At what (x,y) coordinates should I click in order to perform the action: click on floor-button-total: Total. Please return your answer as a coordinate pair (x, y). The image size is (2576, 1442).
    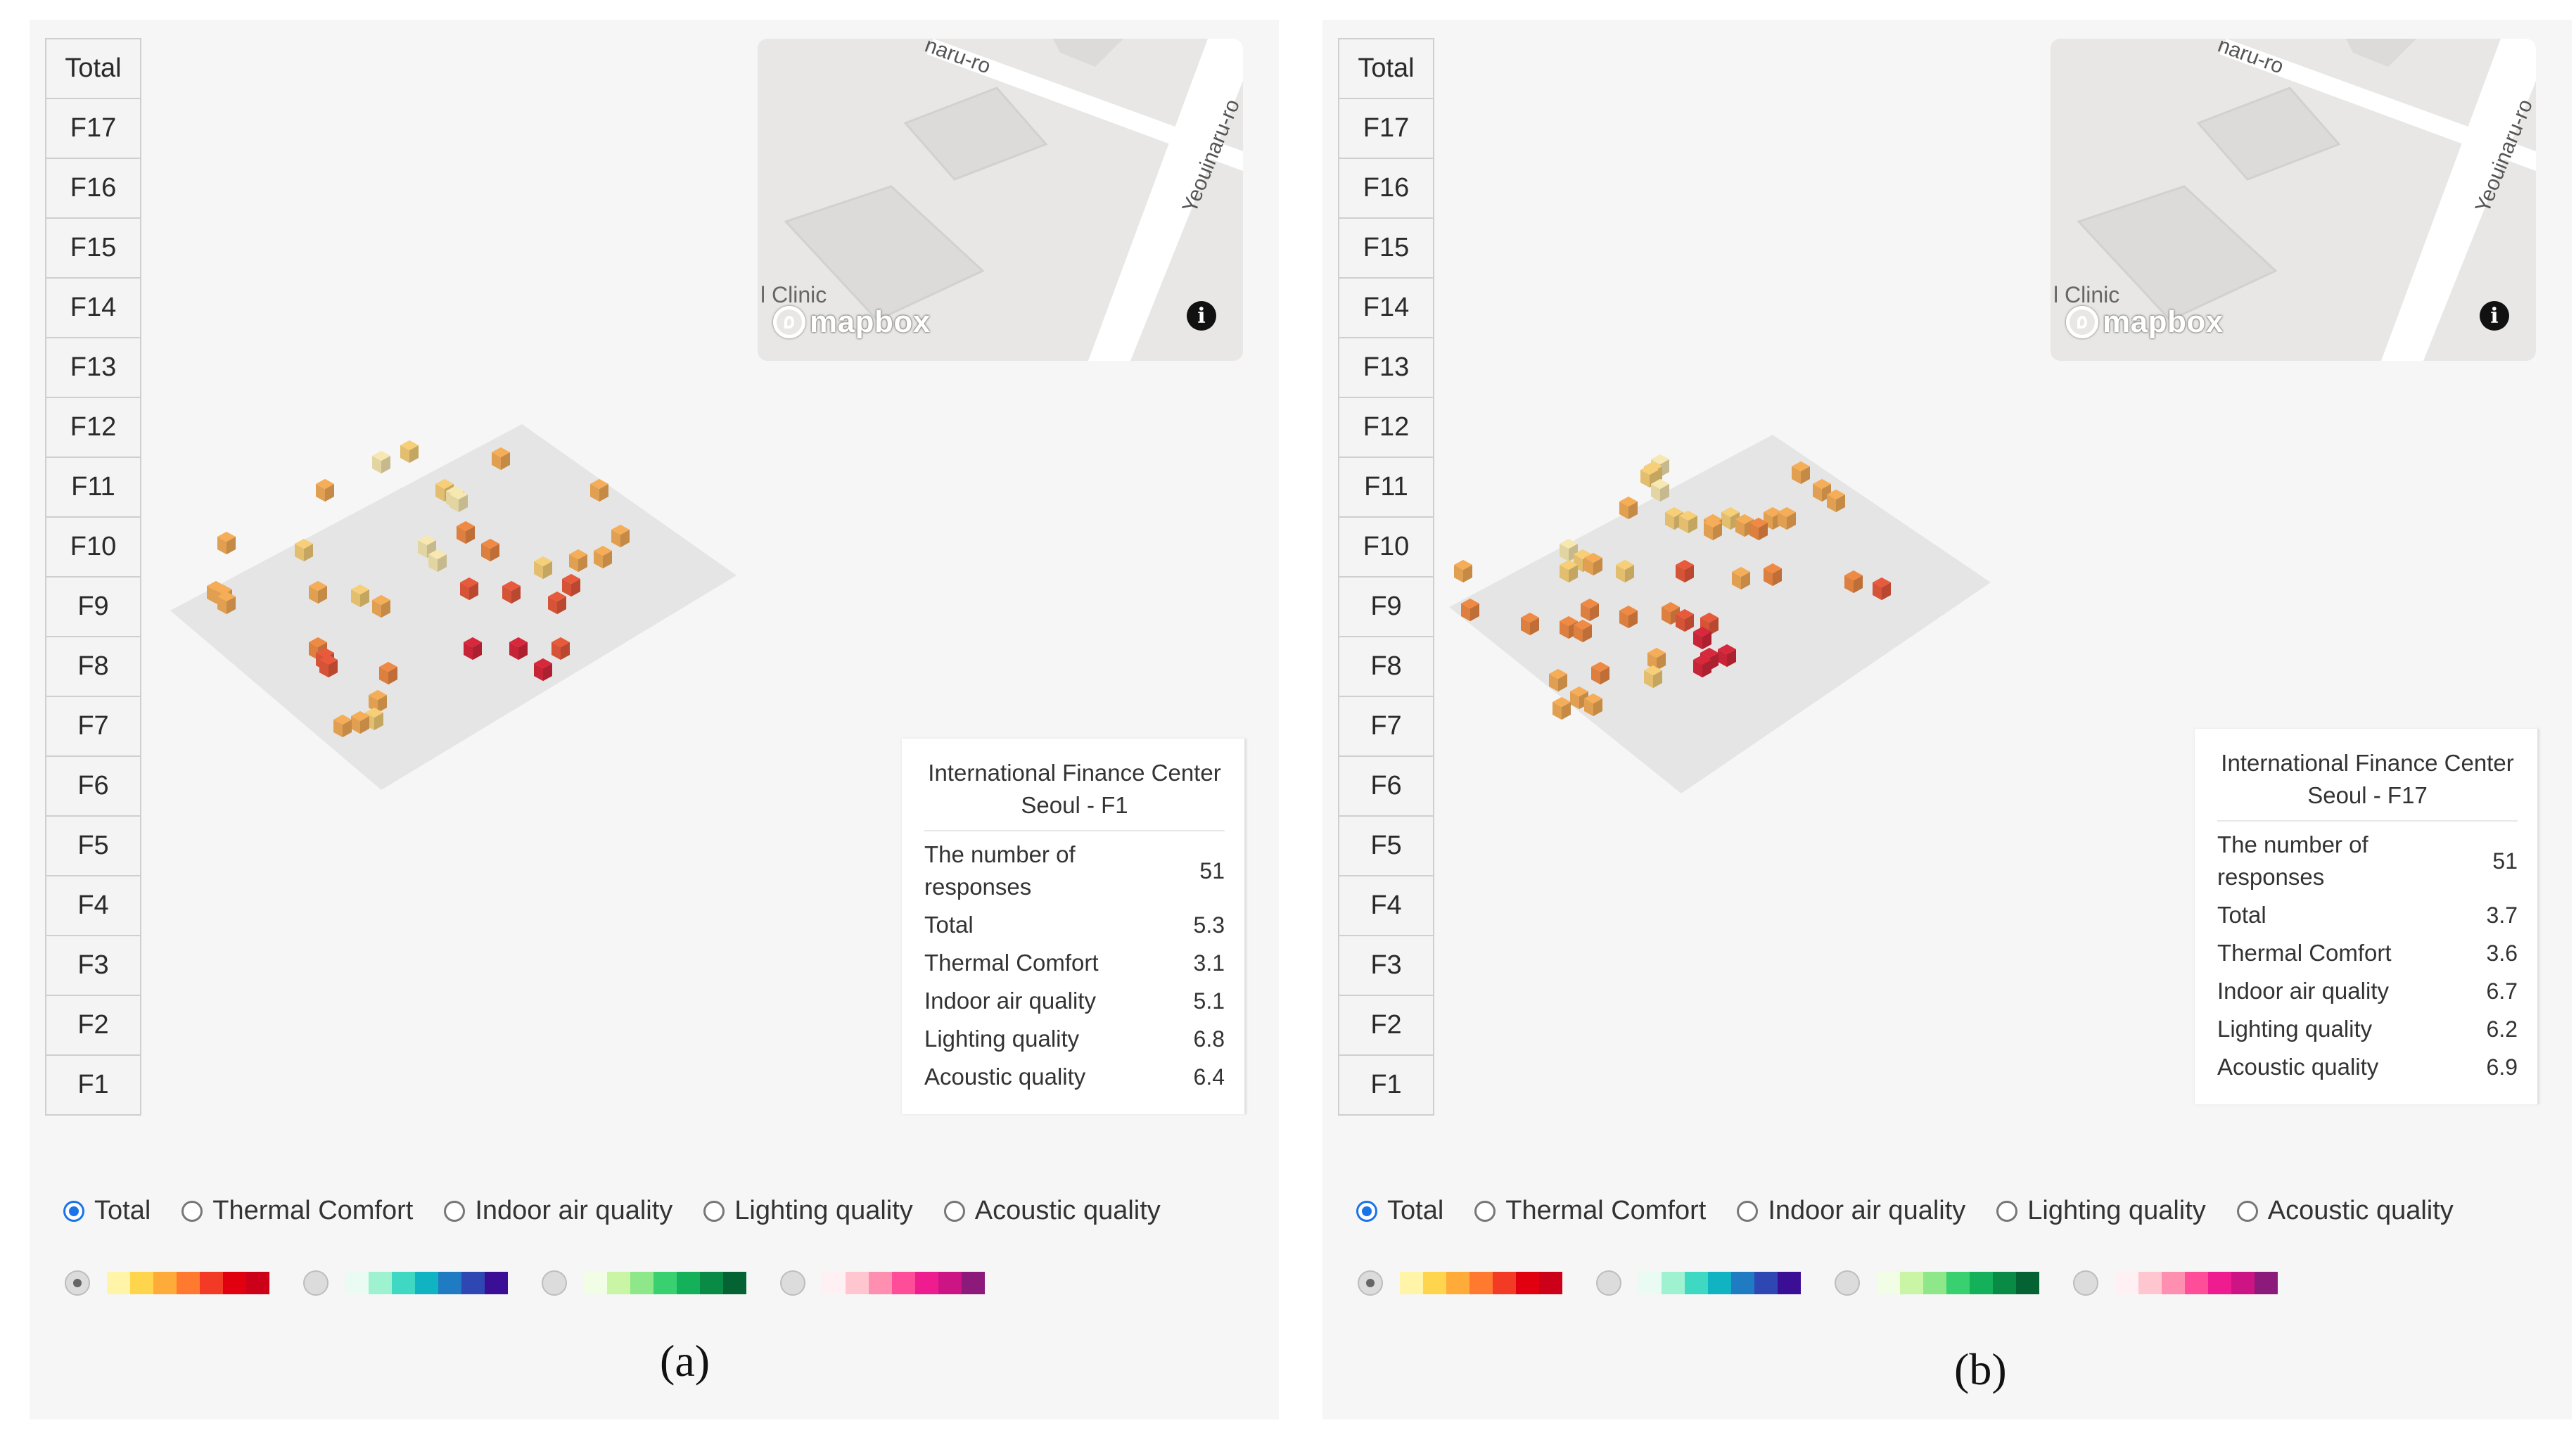
    Looking at the image, I should click on (1386, 69).